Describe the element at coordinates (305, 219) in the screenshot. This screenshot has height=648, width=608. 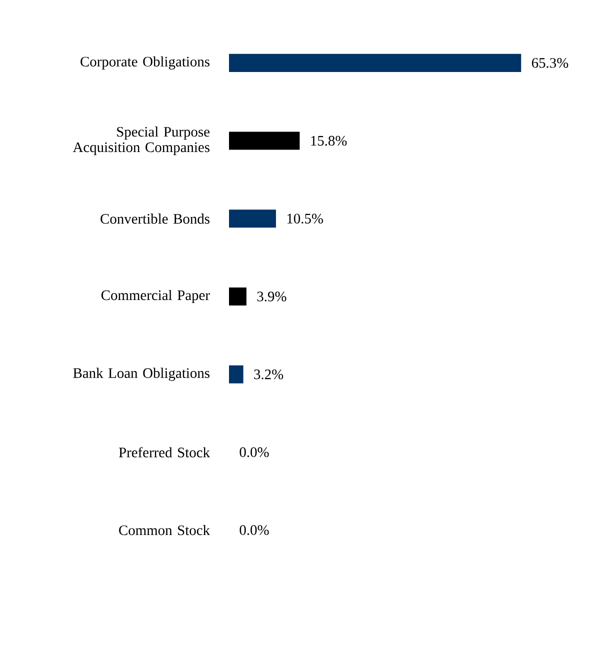
I see `data-label: 10.5%` at that location.